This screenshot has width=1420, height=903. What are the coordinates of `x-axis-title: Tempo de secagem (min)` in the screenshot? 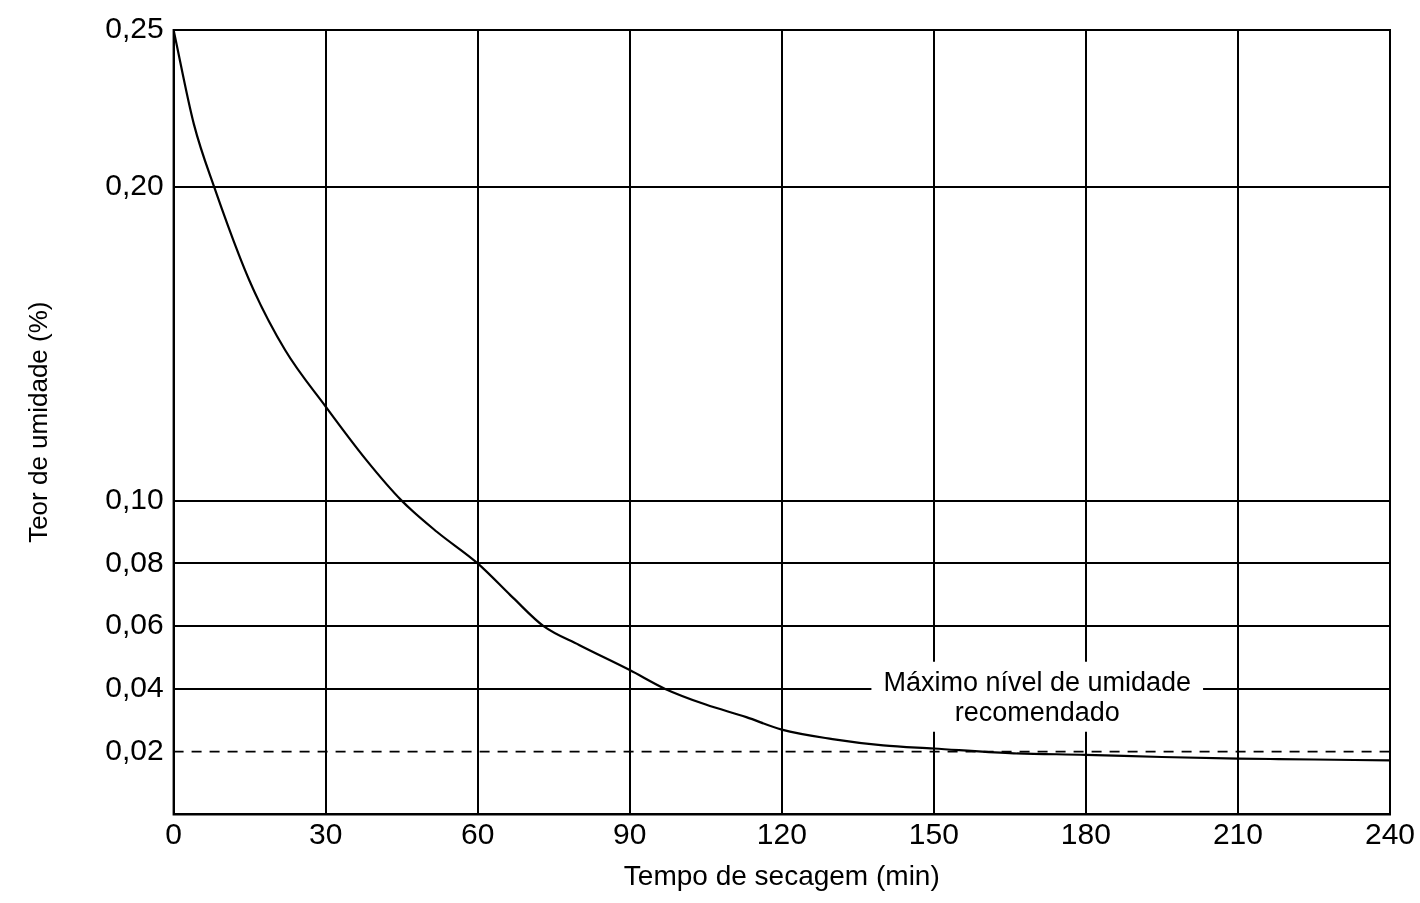 It's located at (781, 875).